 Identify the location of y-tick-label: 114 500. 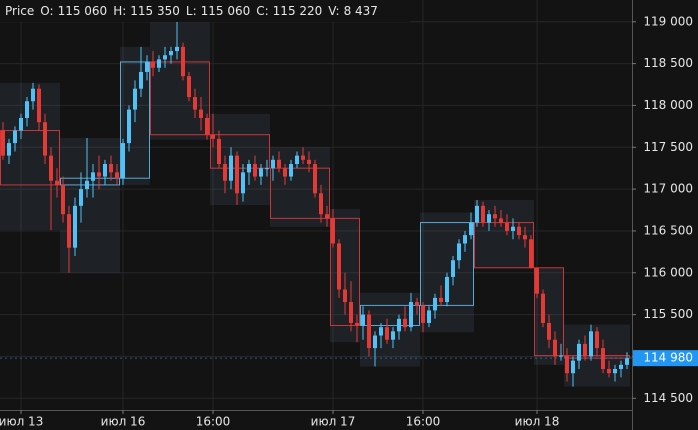
(668, 398).